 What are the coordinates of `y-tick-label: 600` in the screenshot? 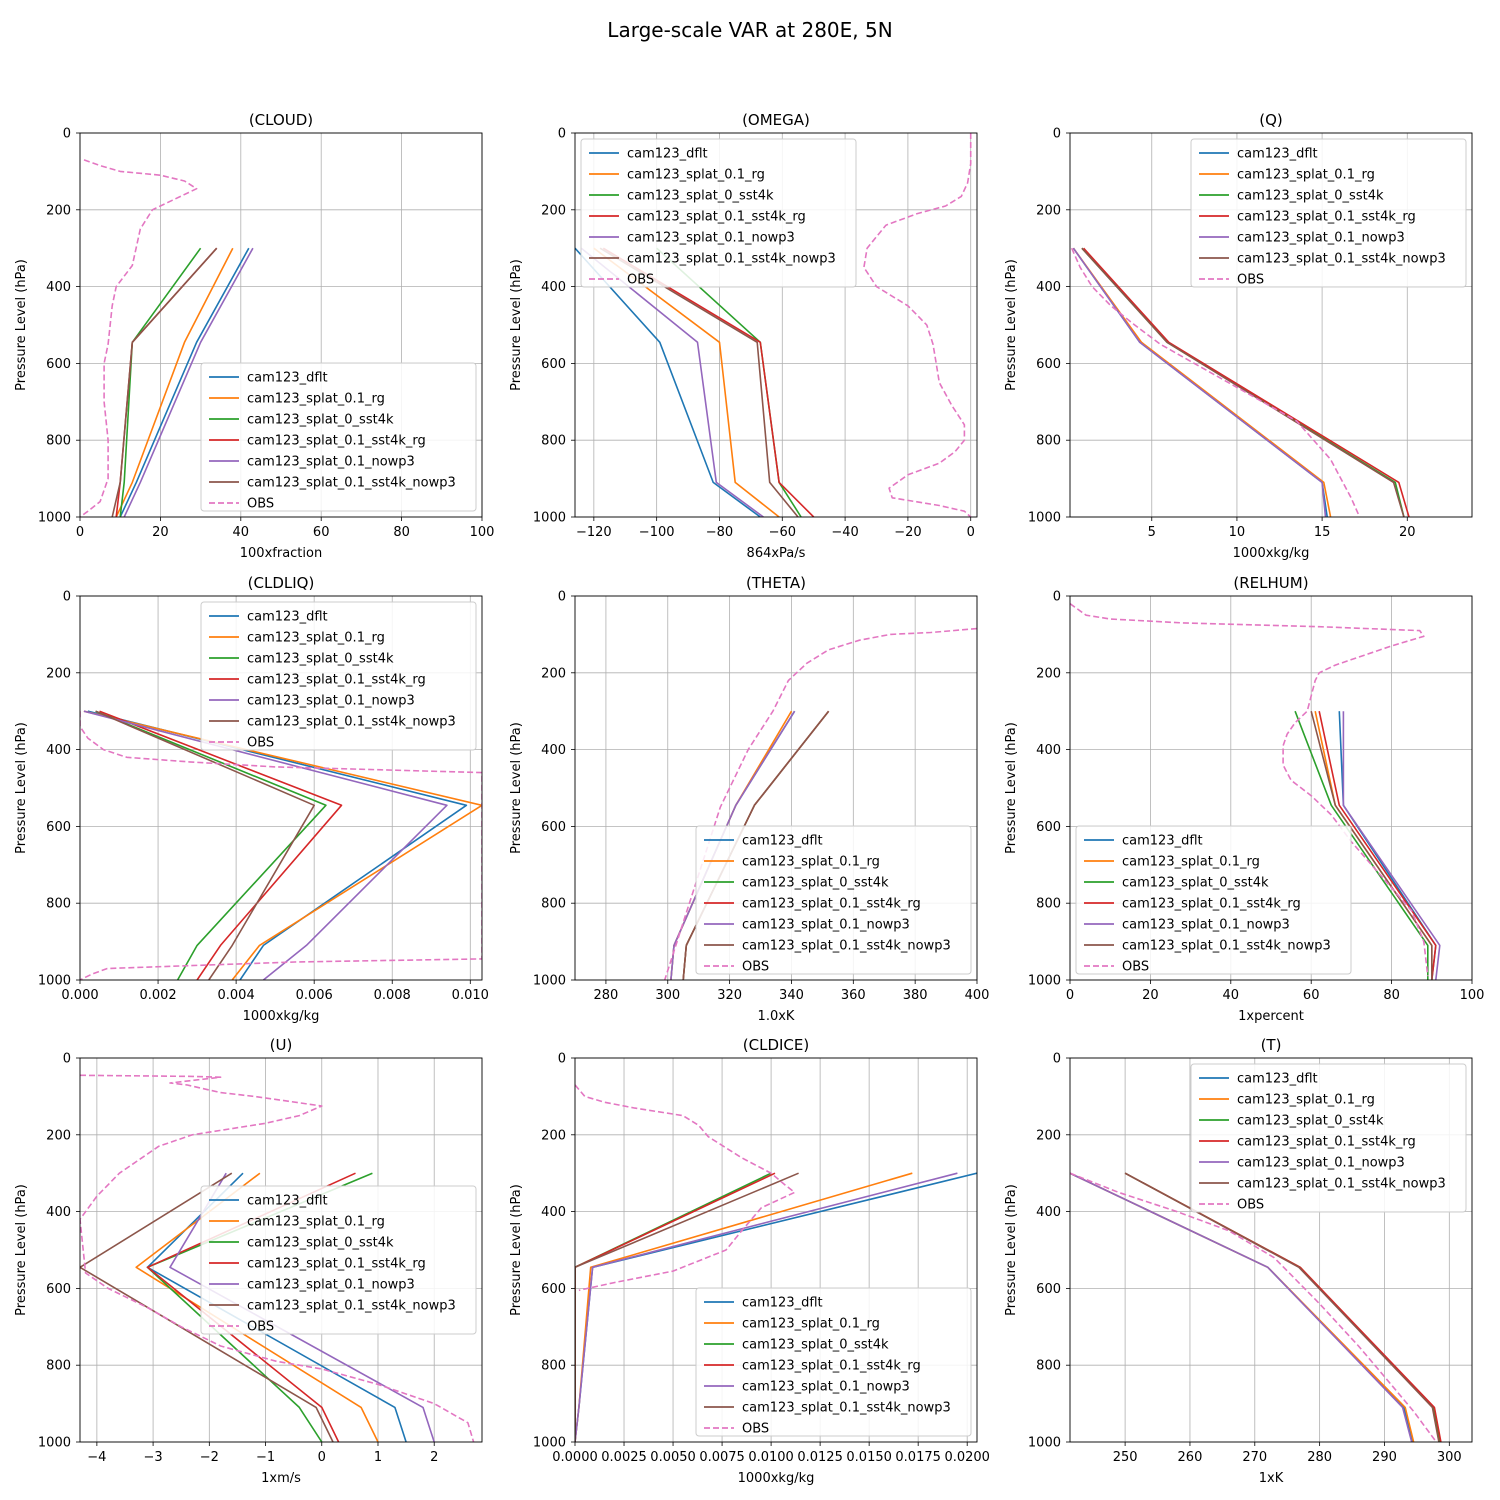 It's located at (1048, 827).